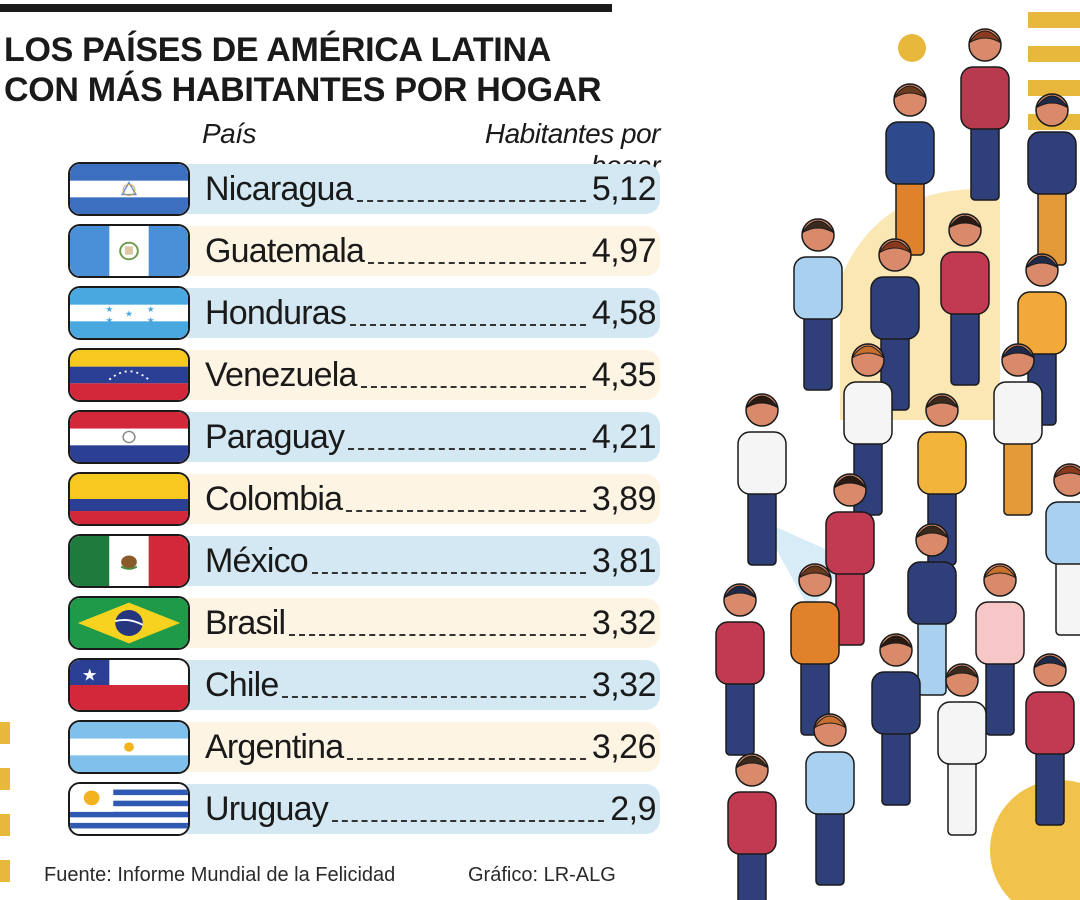 This screenshot has width=1080, height=900. Describe the element at coordinates (129, 623) in the screenshot. I see `brazil-flag-icon` at that location.